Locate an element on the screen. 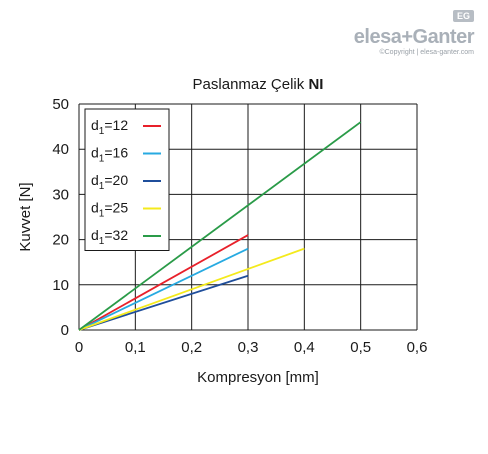 The width and height of the screenshot is (488, 454). legend-label-rest: =32 is located at coordinates (116, 235).